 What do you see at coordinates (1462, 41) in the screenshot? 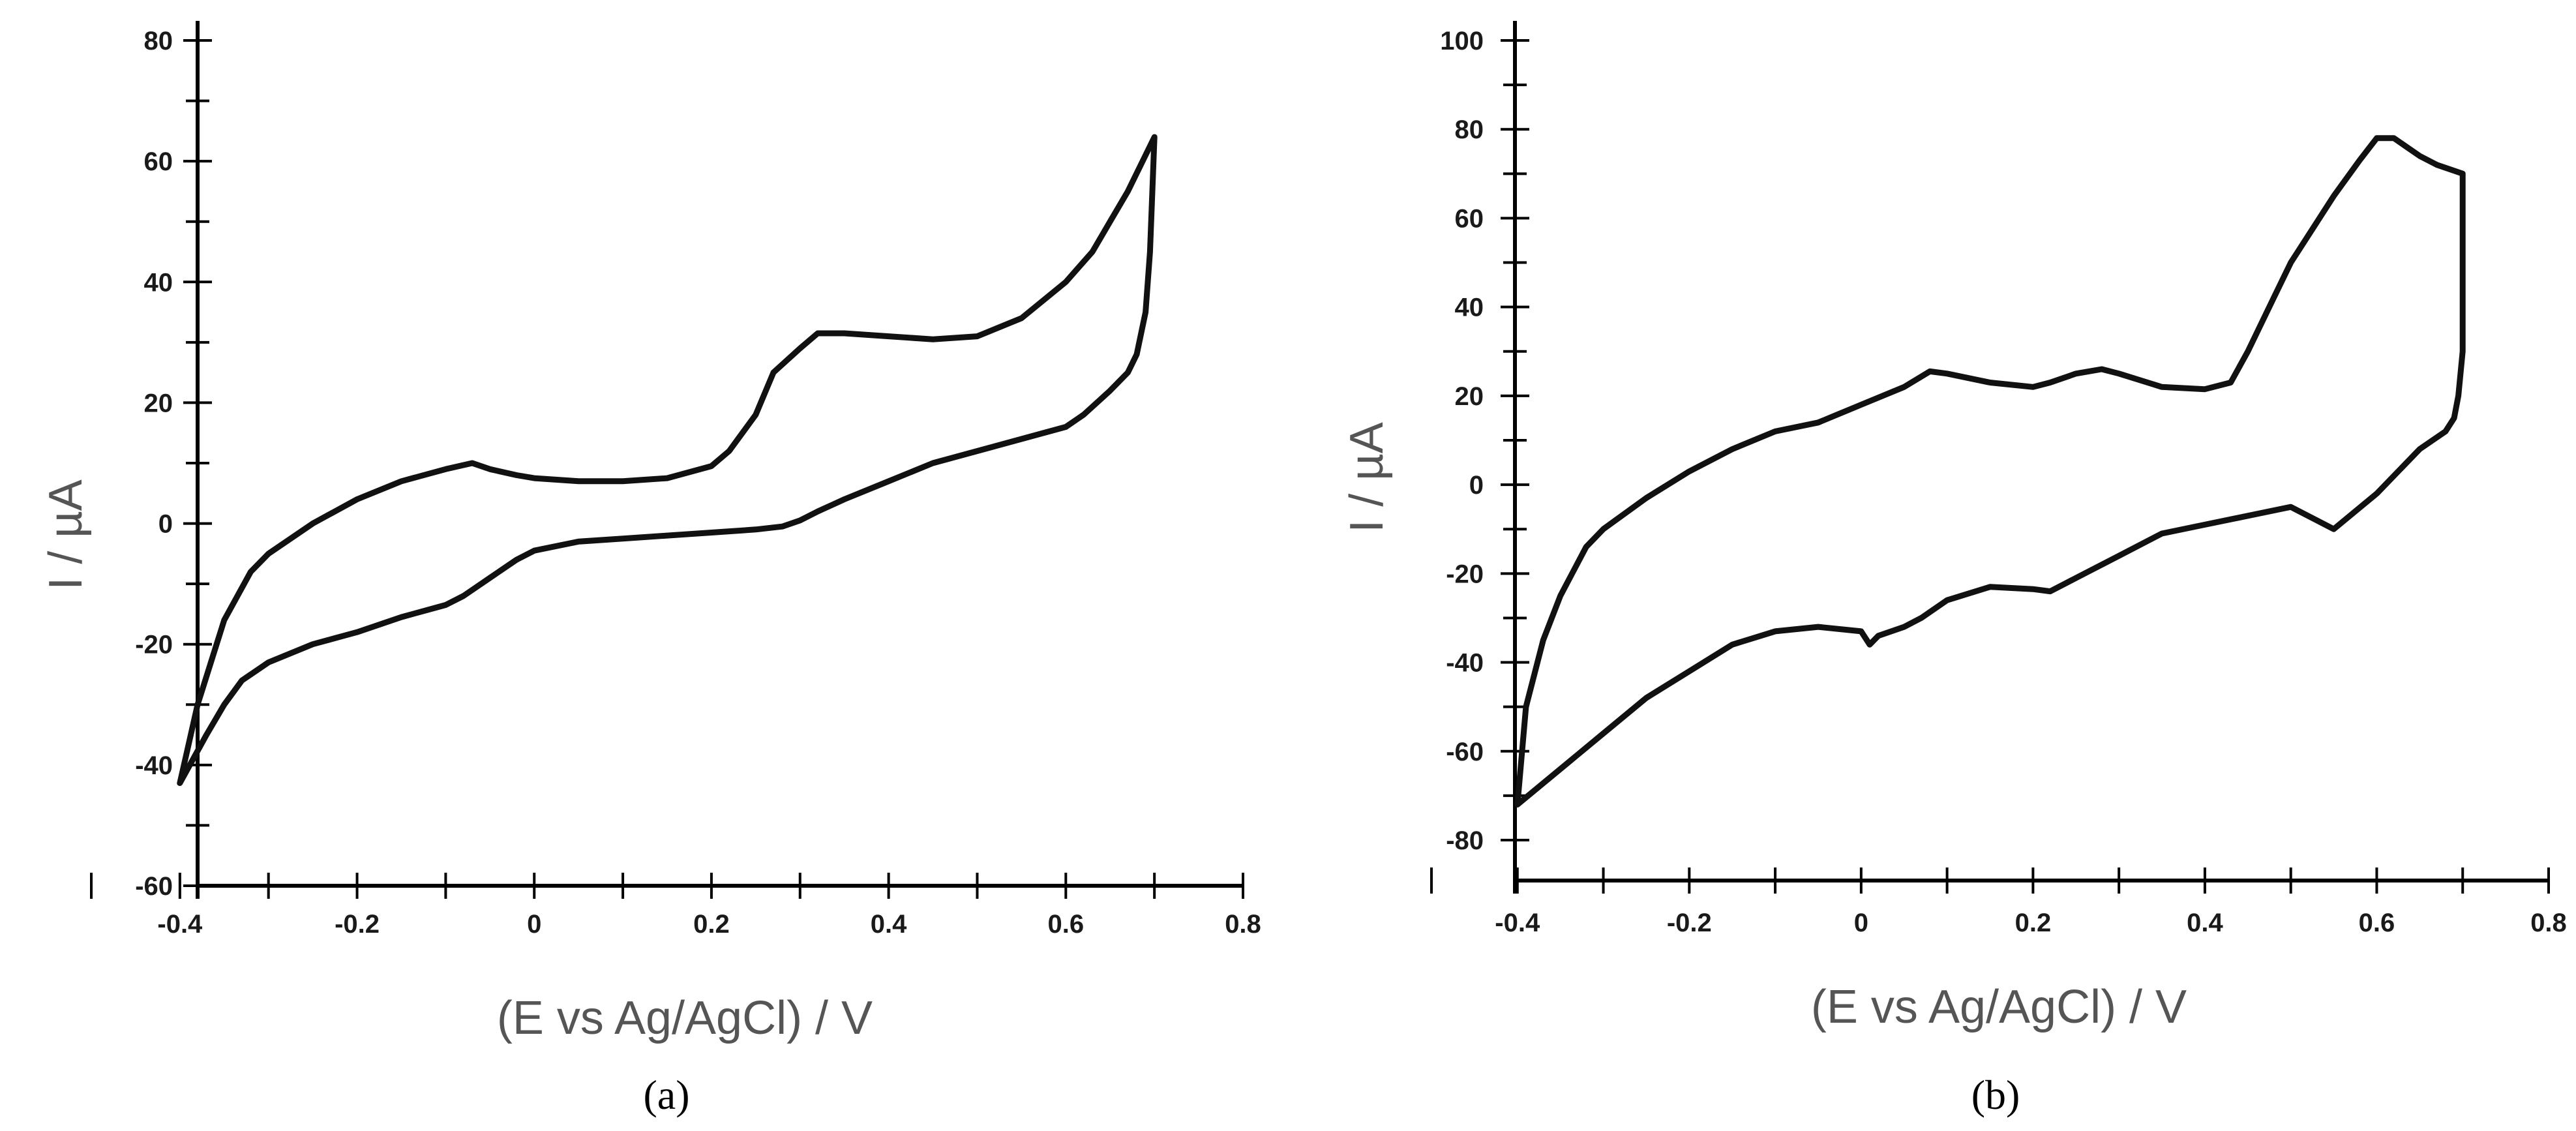
I see `y-tick-label: 100` at bounding box center [1462, 41].